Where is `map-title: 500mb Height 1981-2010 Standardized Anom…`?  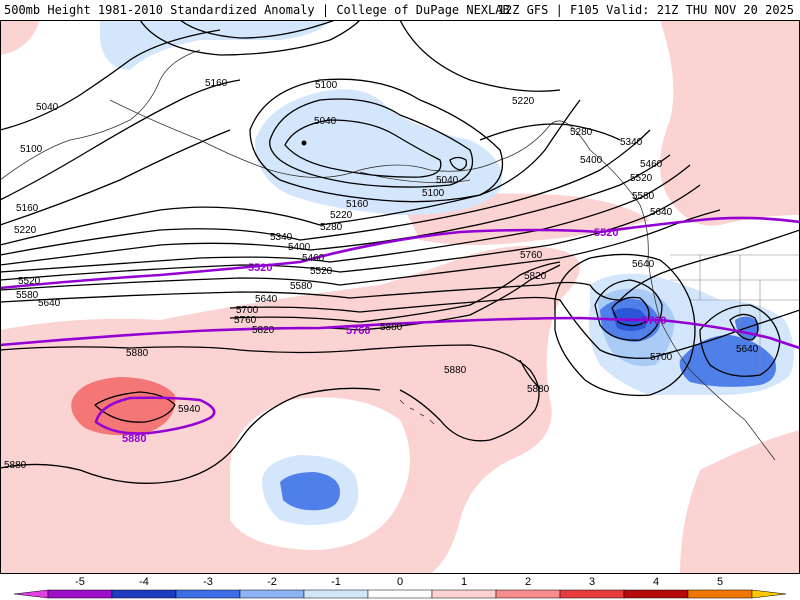
map-title: 500mb Height 1981-2010 Standardized Anom… is located at coordinates (257, 10).